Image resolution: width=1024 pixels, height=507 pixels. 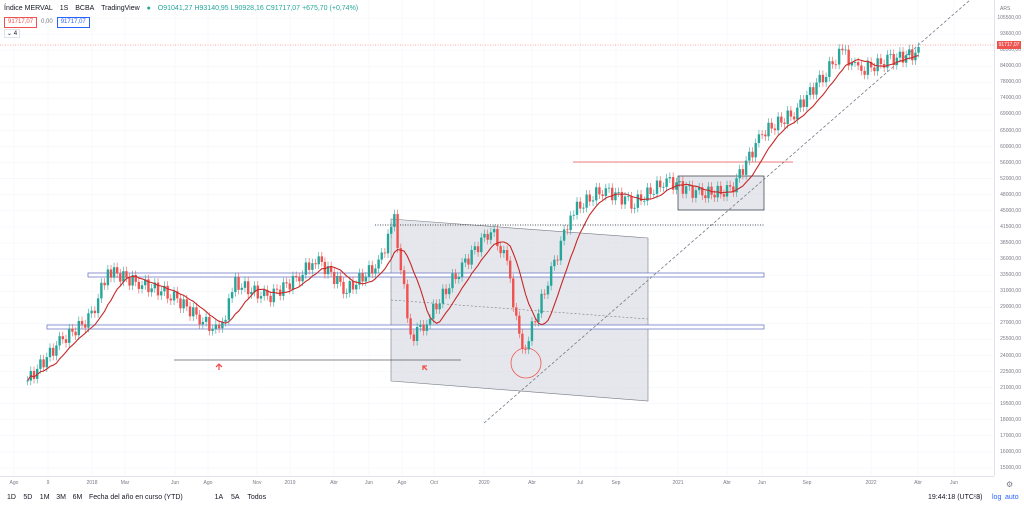 I want to click on timeframe-button: 1A, so click(x=219, y=497).